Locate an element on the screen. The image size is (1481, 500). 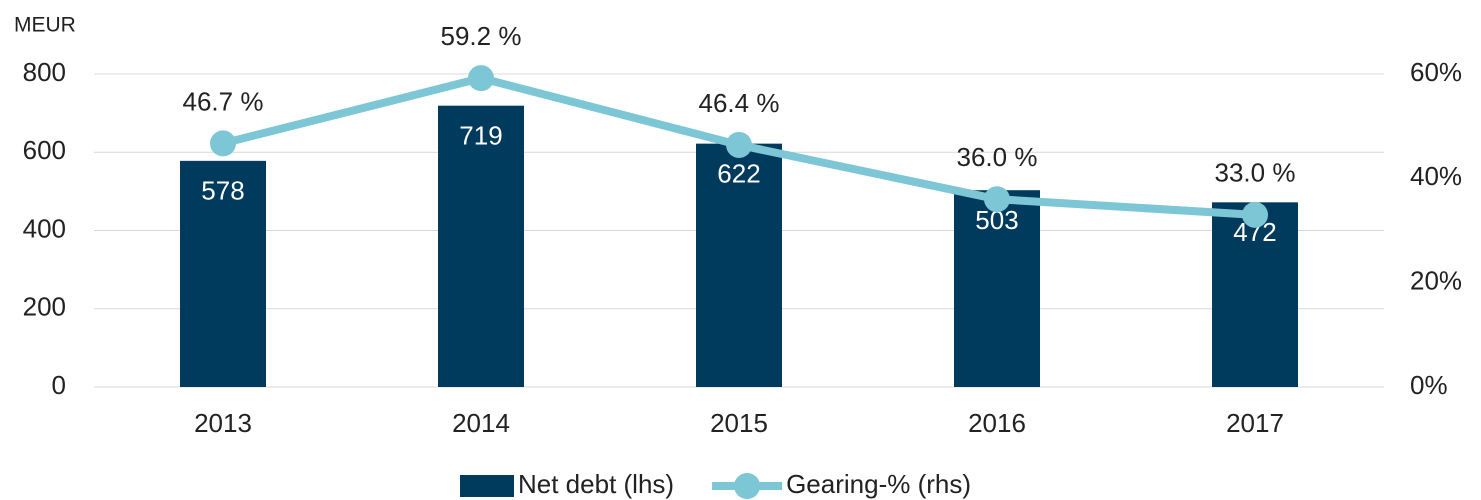
legend-label: Gearing-% (rhs) is located at coordinates (878, 484).